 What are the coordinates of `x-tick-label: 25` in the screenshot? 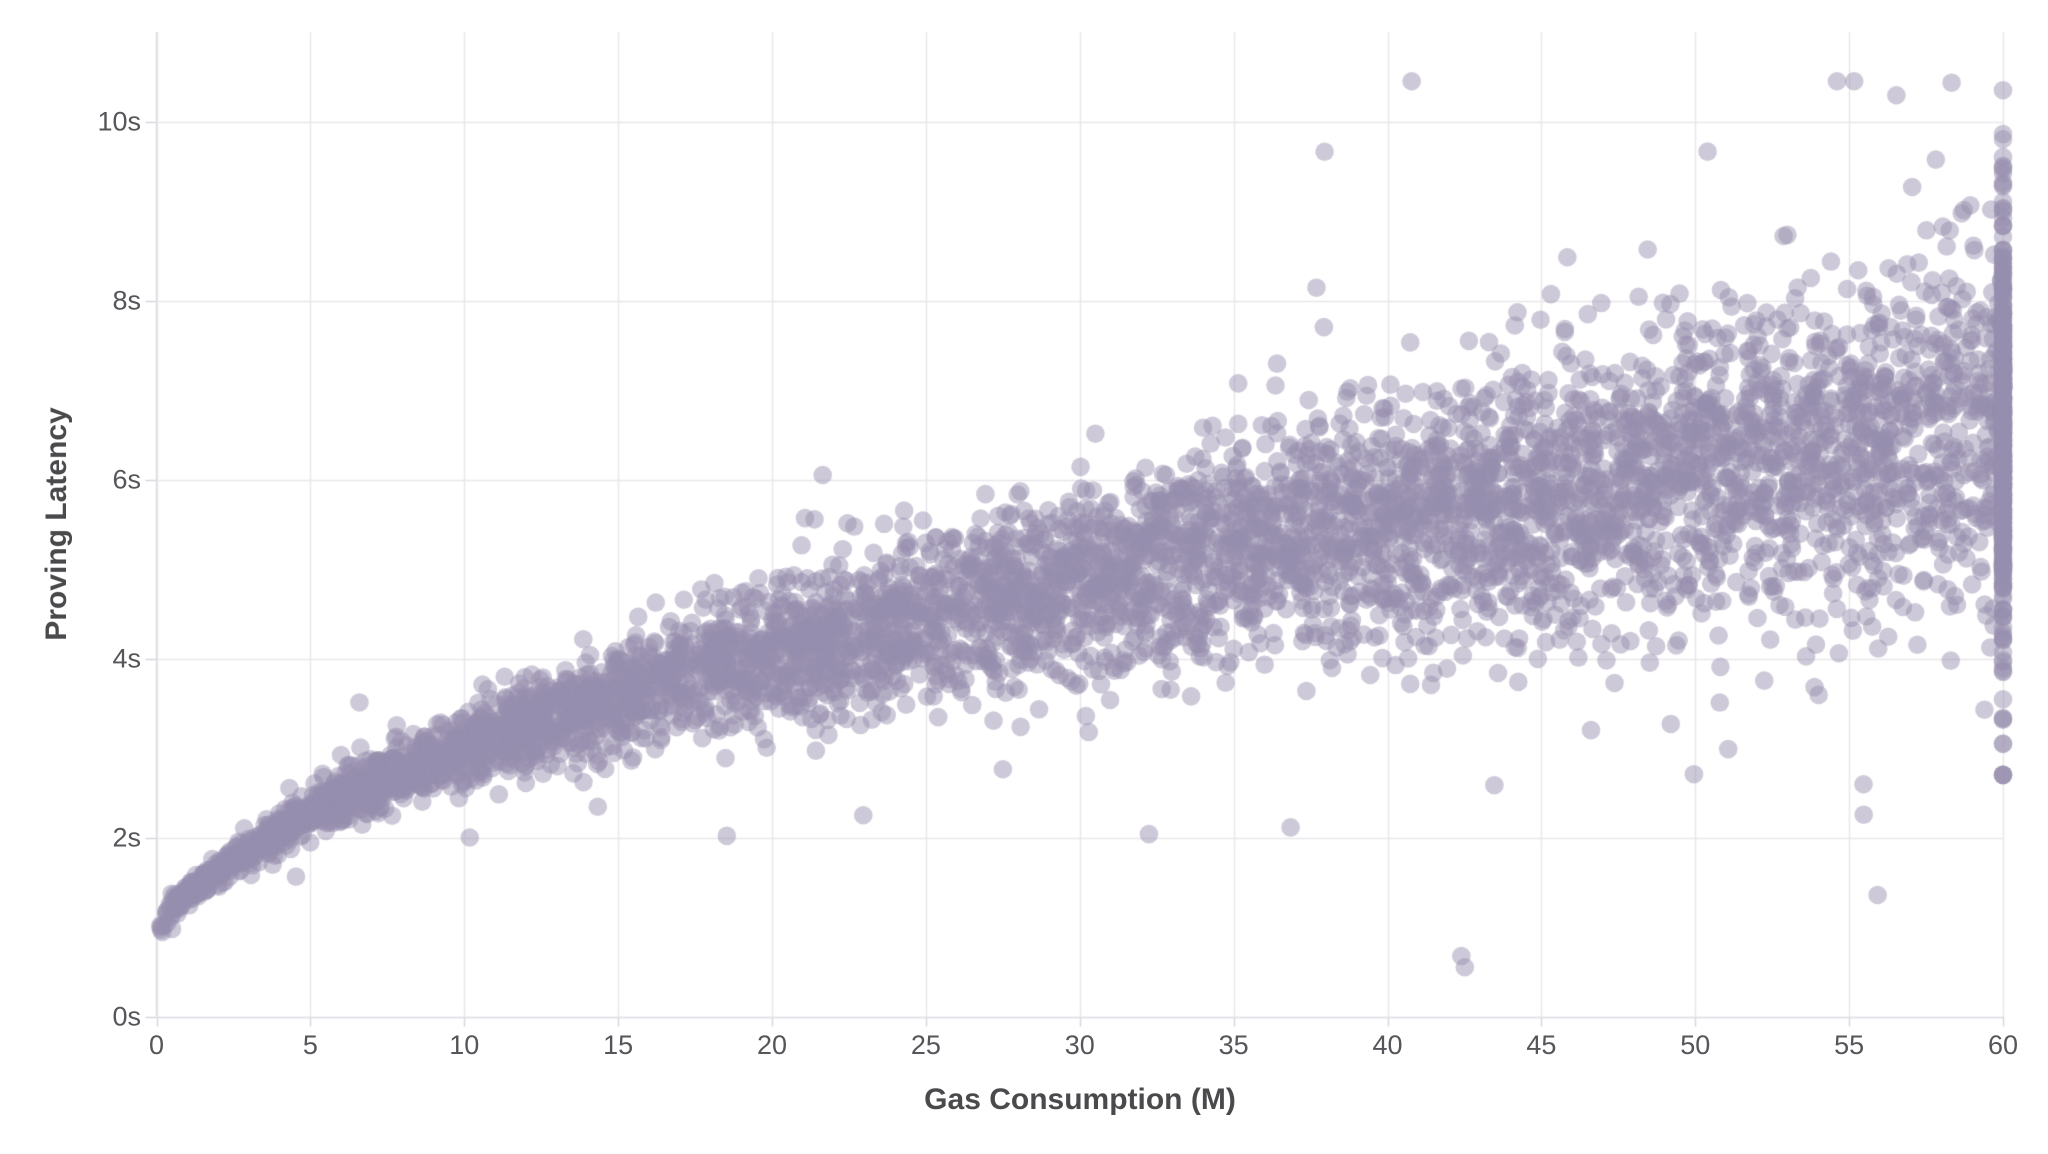 It's located at (925, 1045).